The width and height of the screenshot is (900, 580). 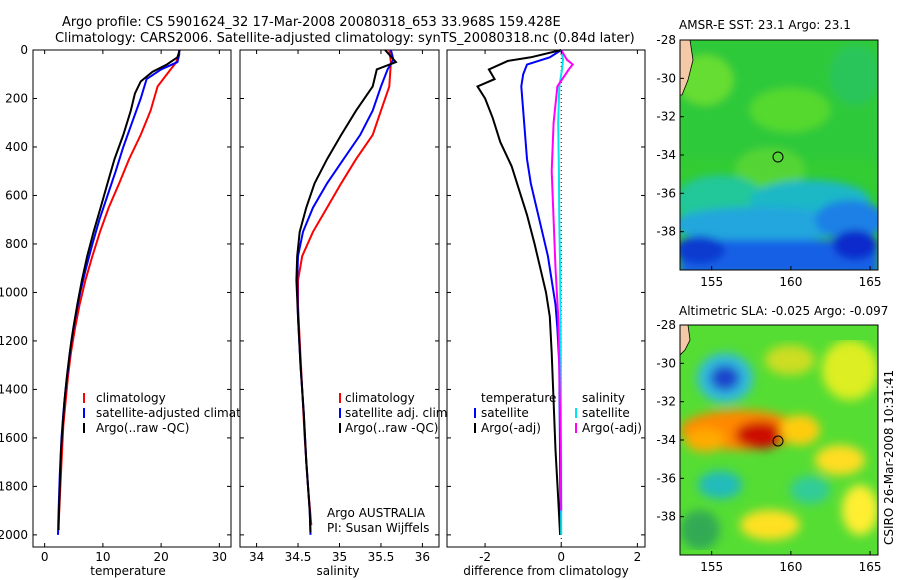 What do you see at coordinates (16, 98) in the screenshot?
I see `y-tick-label: 200` at bounding box center [16, 98].